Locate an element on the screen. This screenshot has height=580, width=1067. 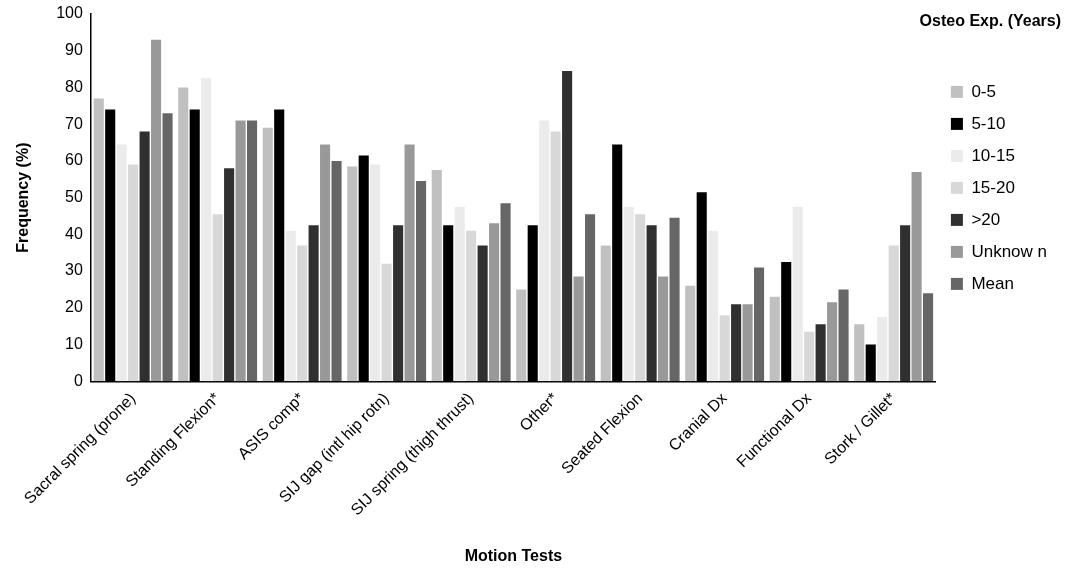
y-axis-title: Frequency (%) is located at coordinates (23, 197).